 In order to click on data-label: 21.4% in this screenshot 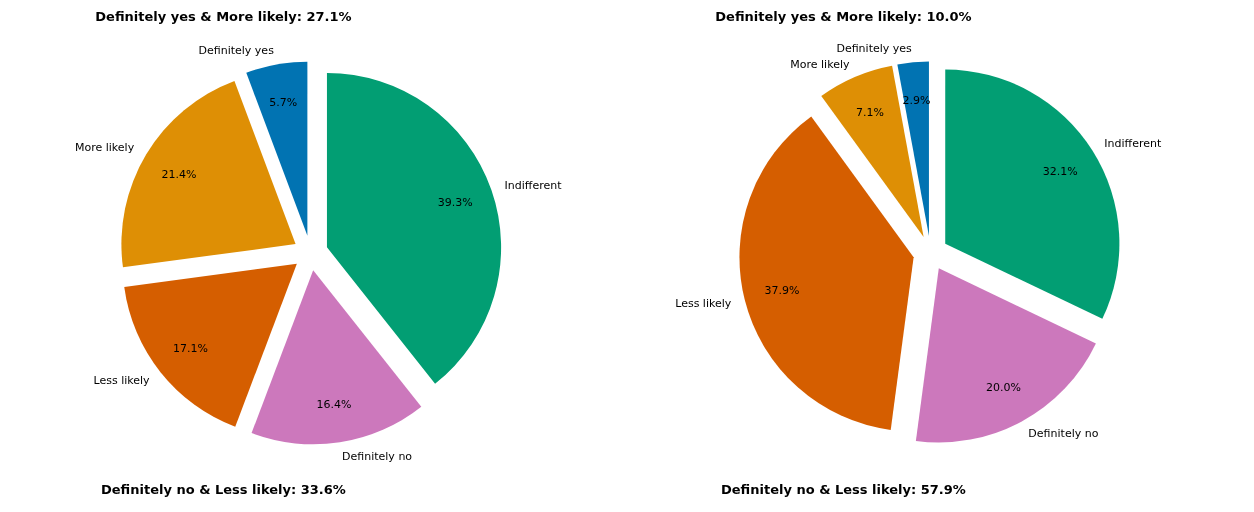, I will do `click(179, 174)`.